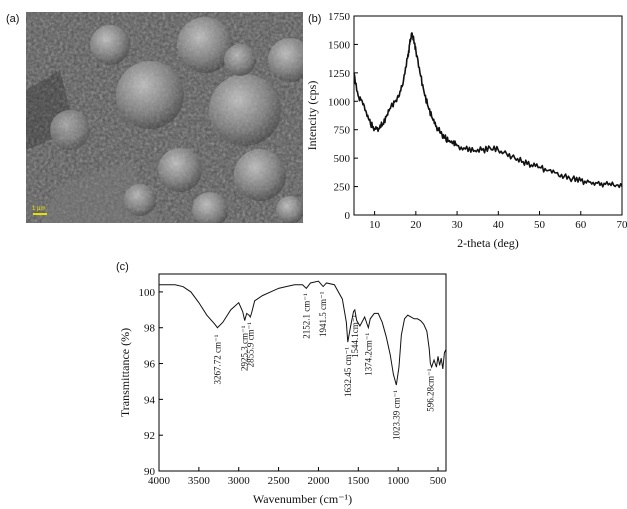 The image size is (627, 509). Describe the element at coordinates (312, 116) in the screenshot. I see `y-axis-label: Intencity (cps)` at that location.